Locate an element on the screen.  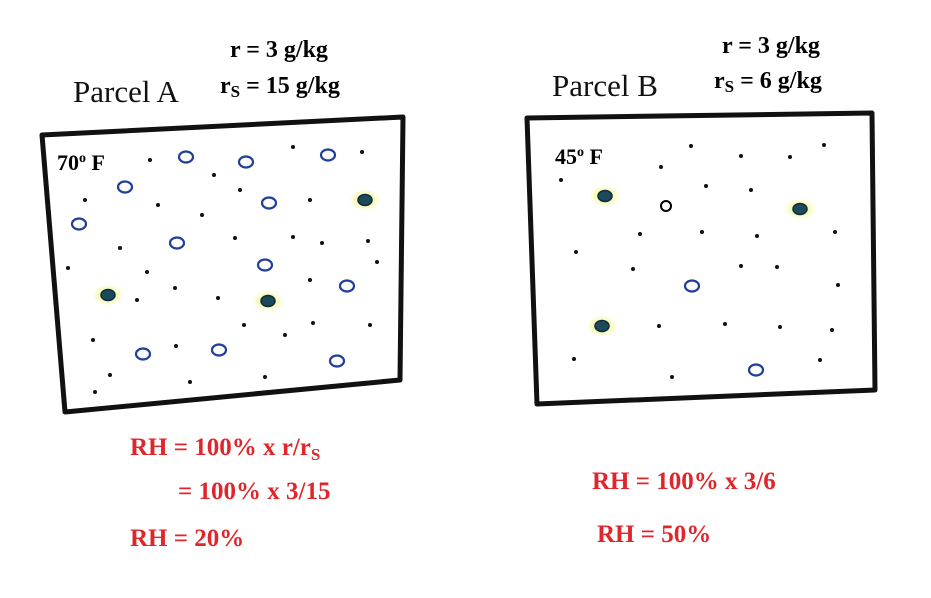
parcel-a-rh-formula: RH = 100% x r/rS is located at coordinates (225, 449).